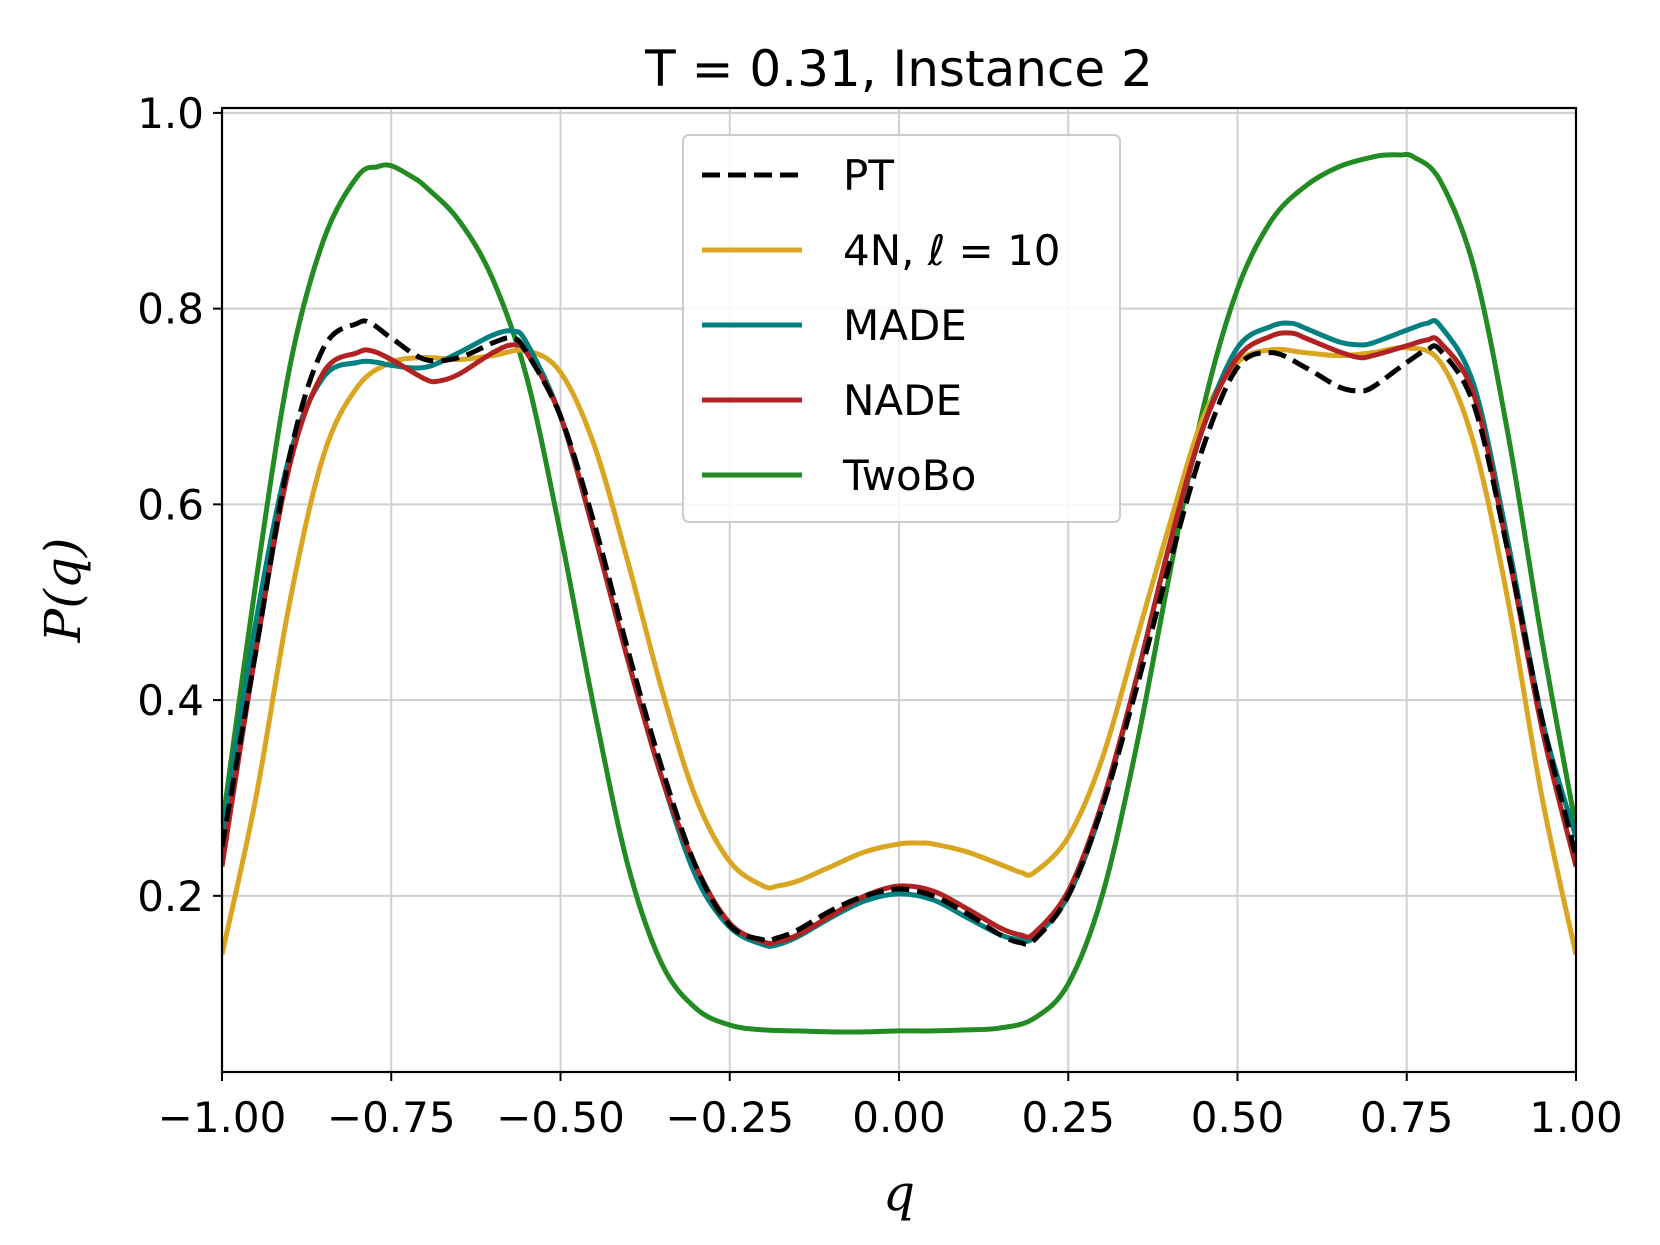 The width and height of the screenshot is (1660, 1245). Describe the element at coordinates (63, 591) in the screenshot. I see `y-axis-label: P(q)` at that location.